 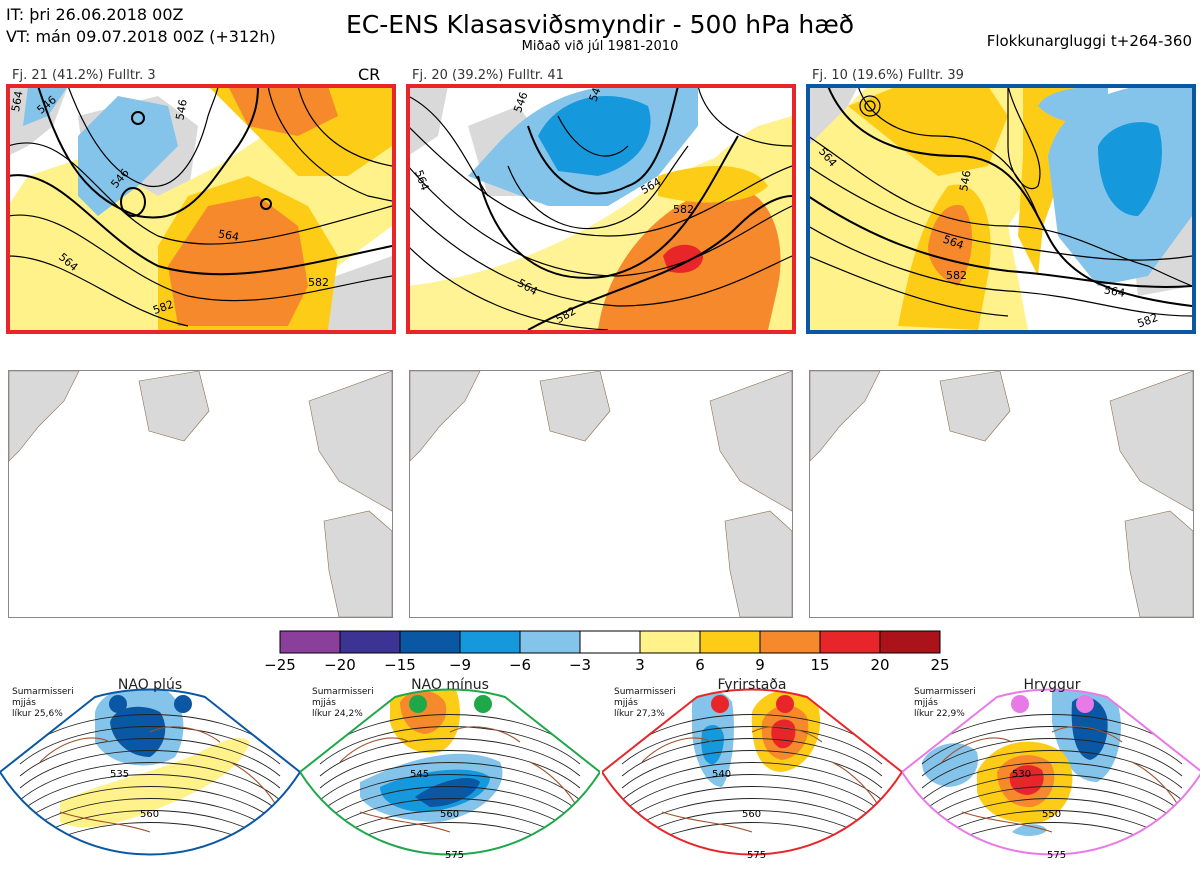 What do you see at coordinates (640, 665) in the screenshot?
I see `colorbar-tick-label: 3` at bounding box center [640, 665].